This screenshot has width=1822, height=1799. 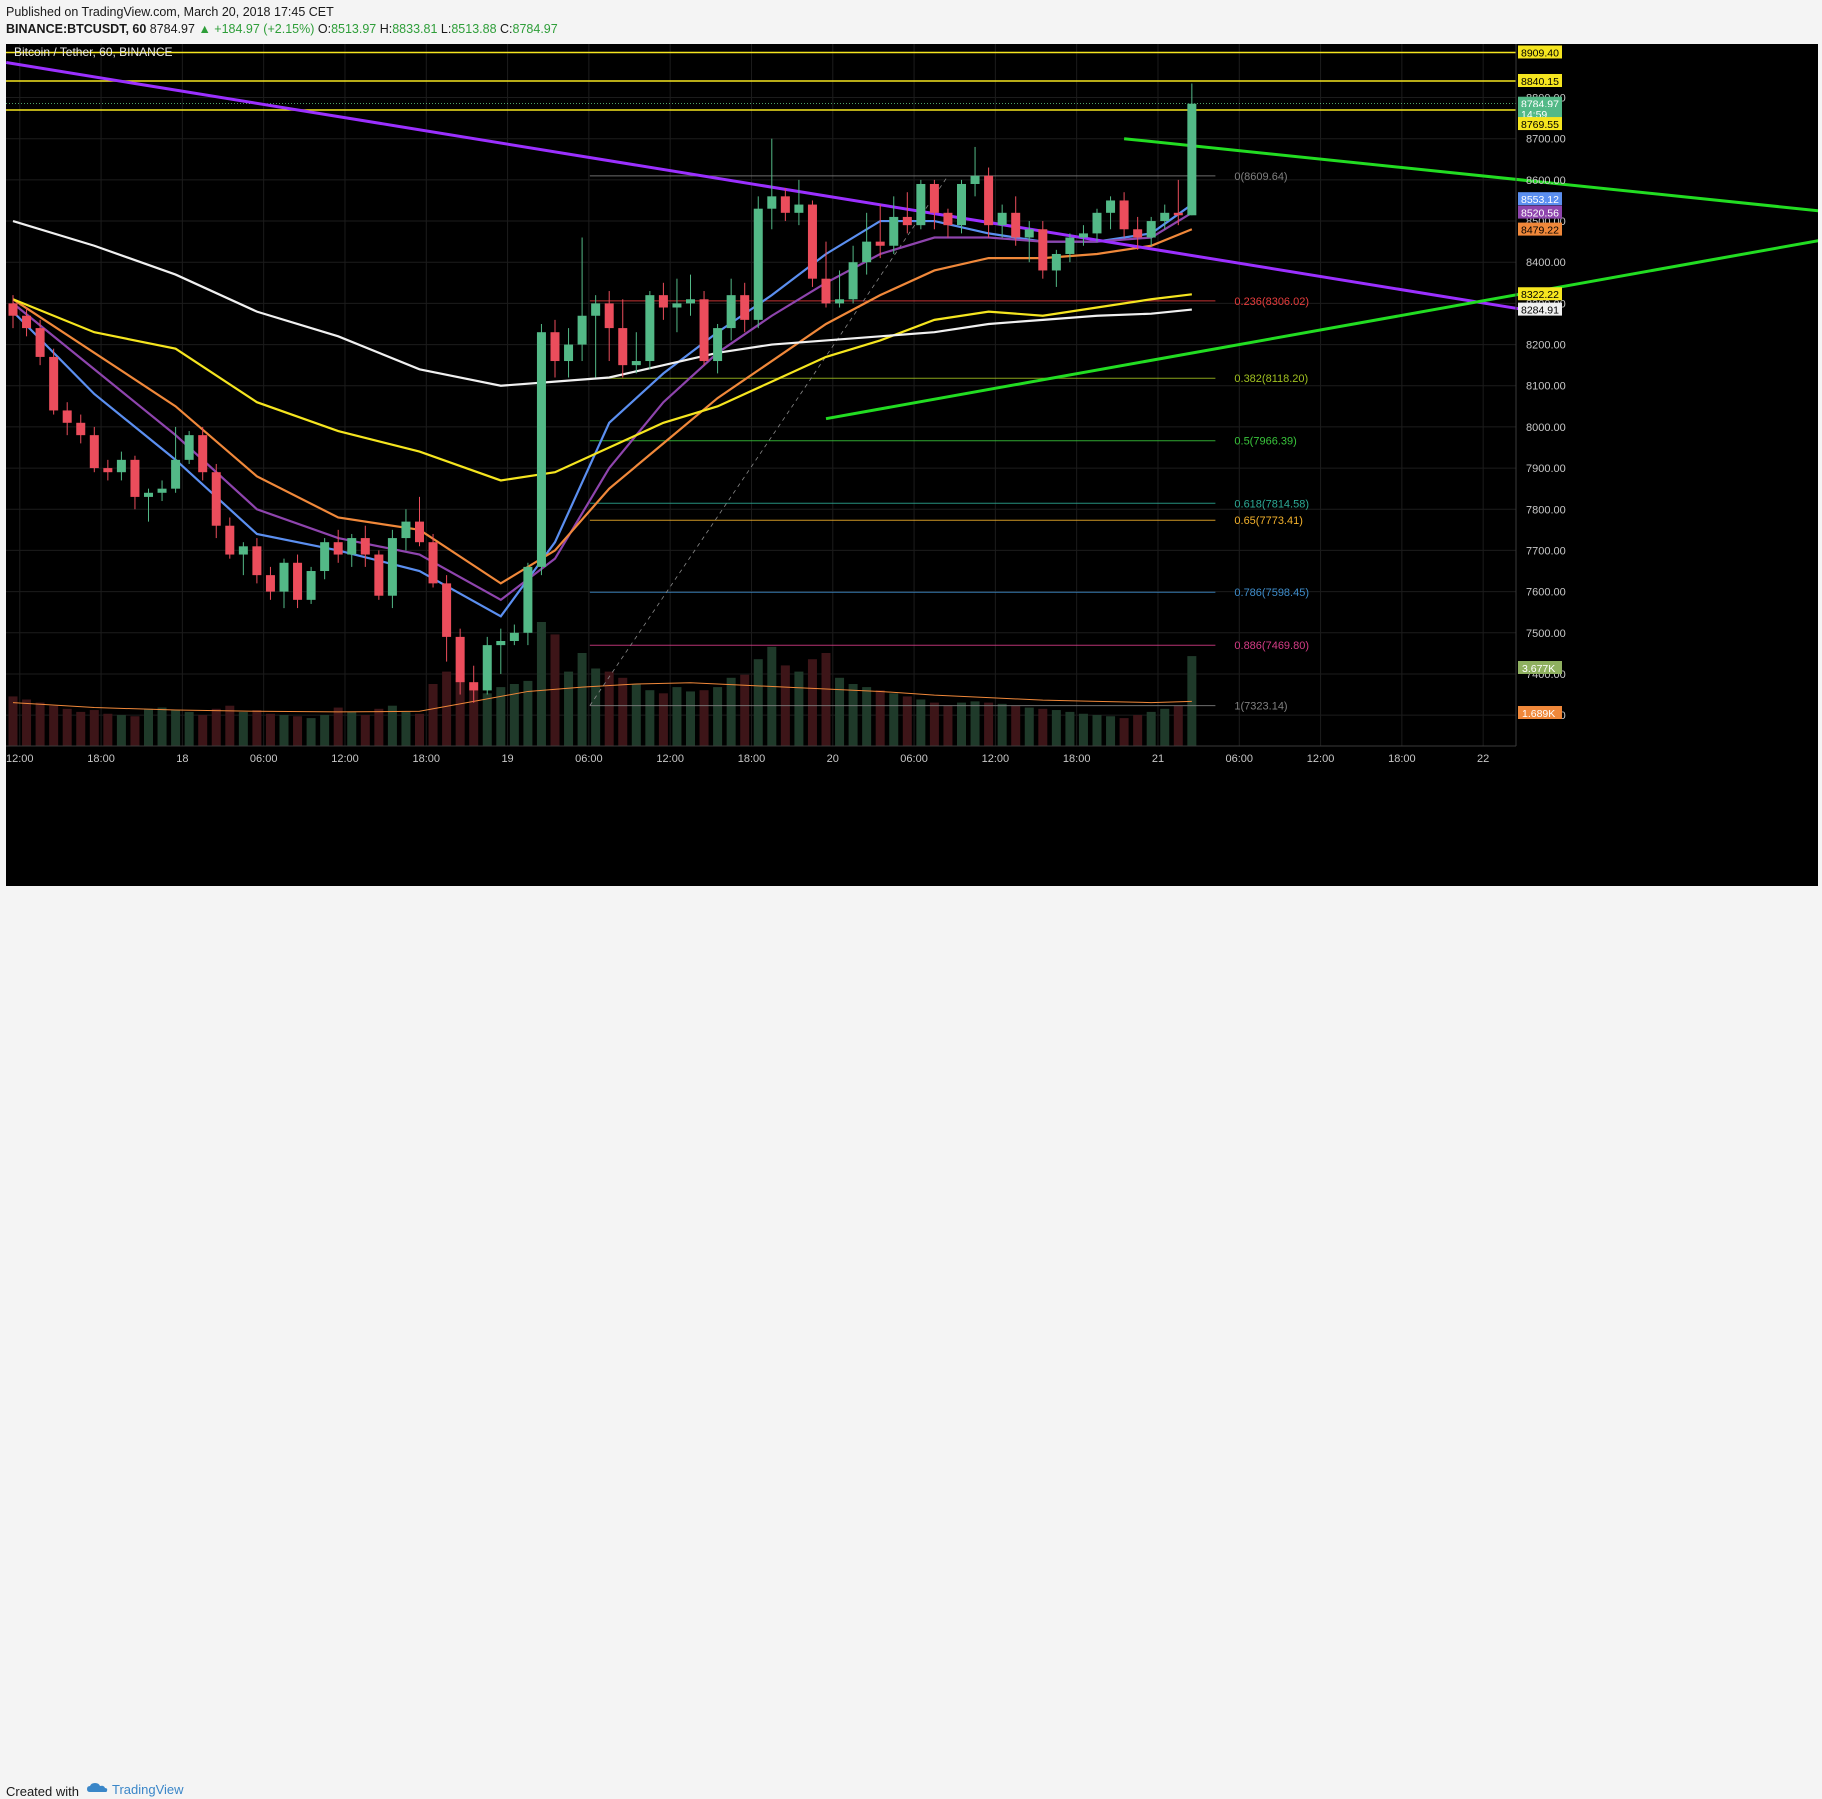 I want to click on last-price: 8784.97, so click(x=172, y=29).